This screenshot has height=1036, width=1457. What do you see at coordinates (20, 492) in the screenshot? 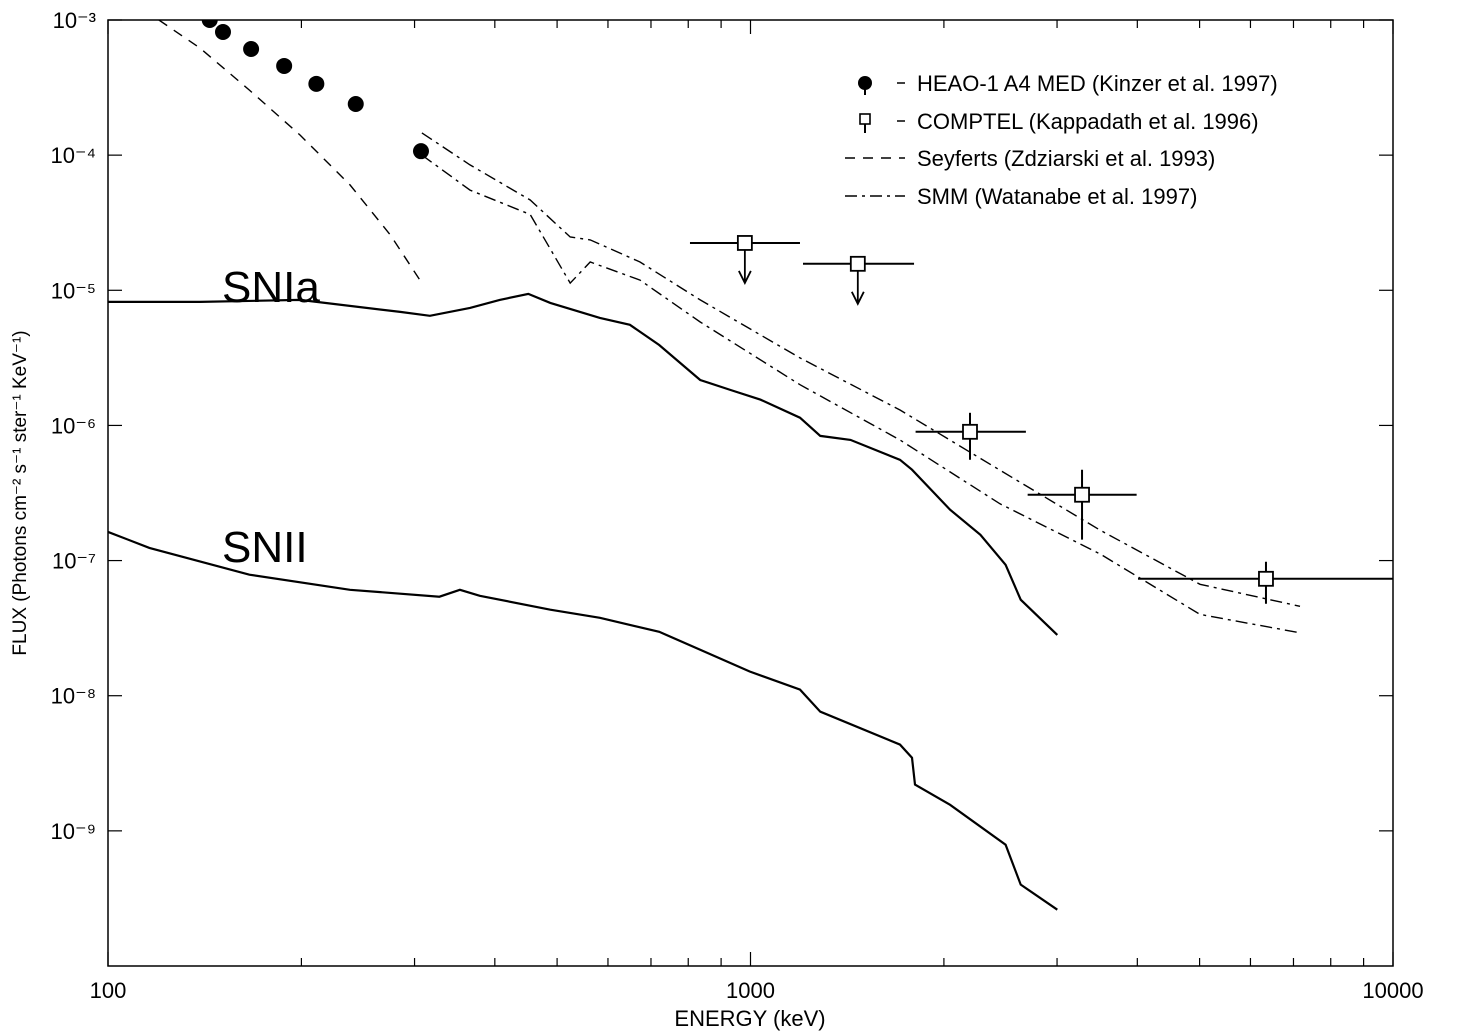
I see `y-axis-label: FLUX (Photons cm⁻² s⁻¹ ster⁻¹ KeV⁻¹)` at bounding box center [20, 492].